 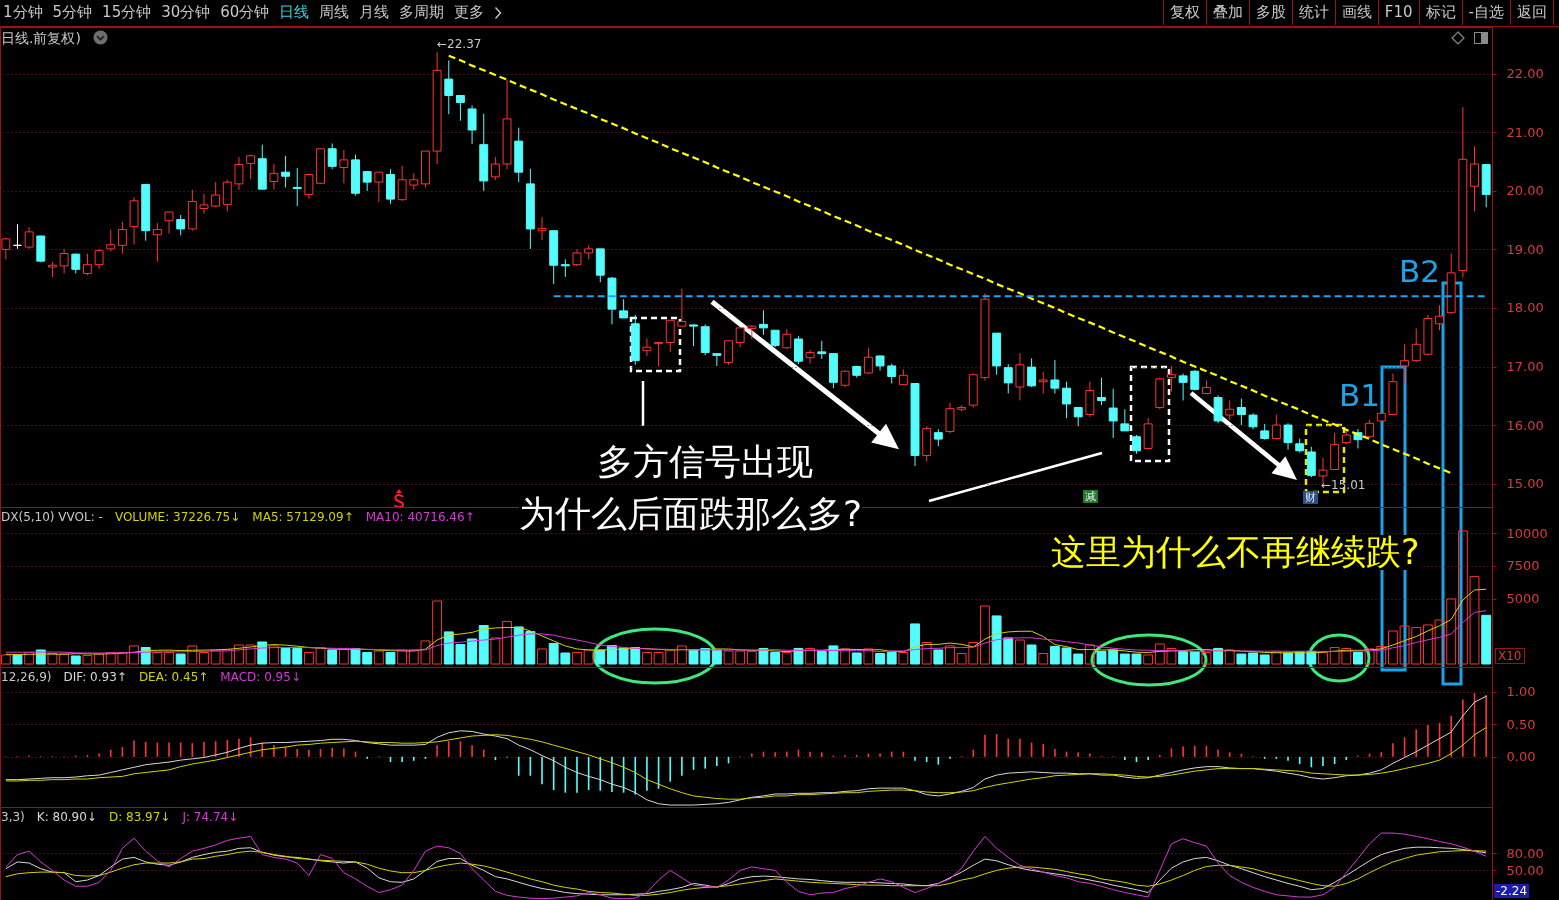 I want to click on text: DIF: 0.93↑, so click(x=95, y=677).